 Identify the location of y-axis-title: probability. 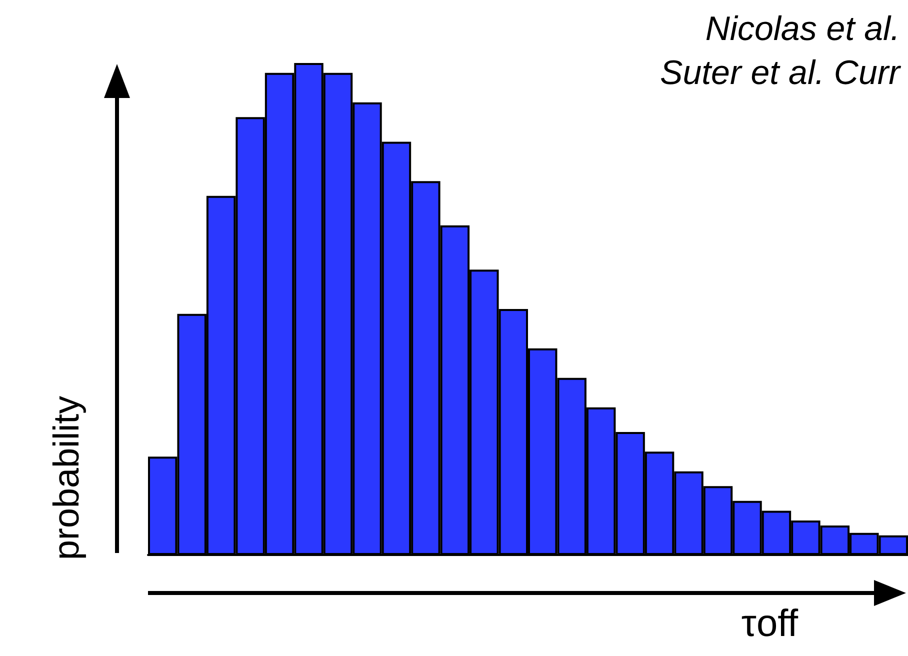
(66, 478).